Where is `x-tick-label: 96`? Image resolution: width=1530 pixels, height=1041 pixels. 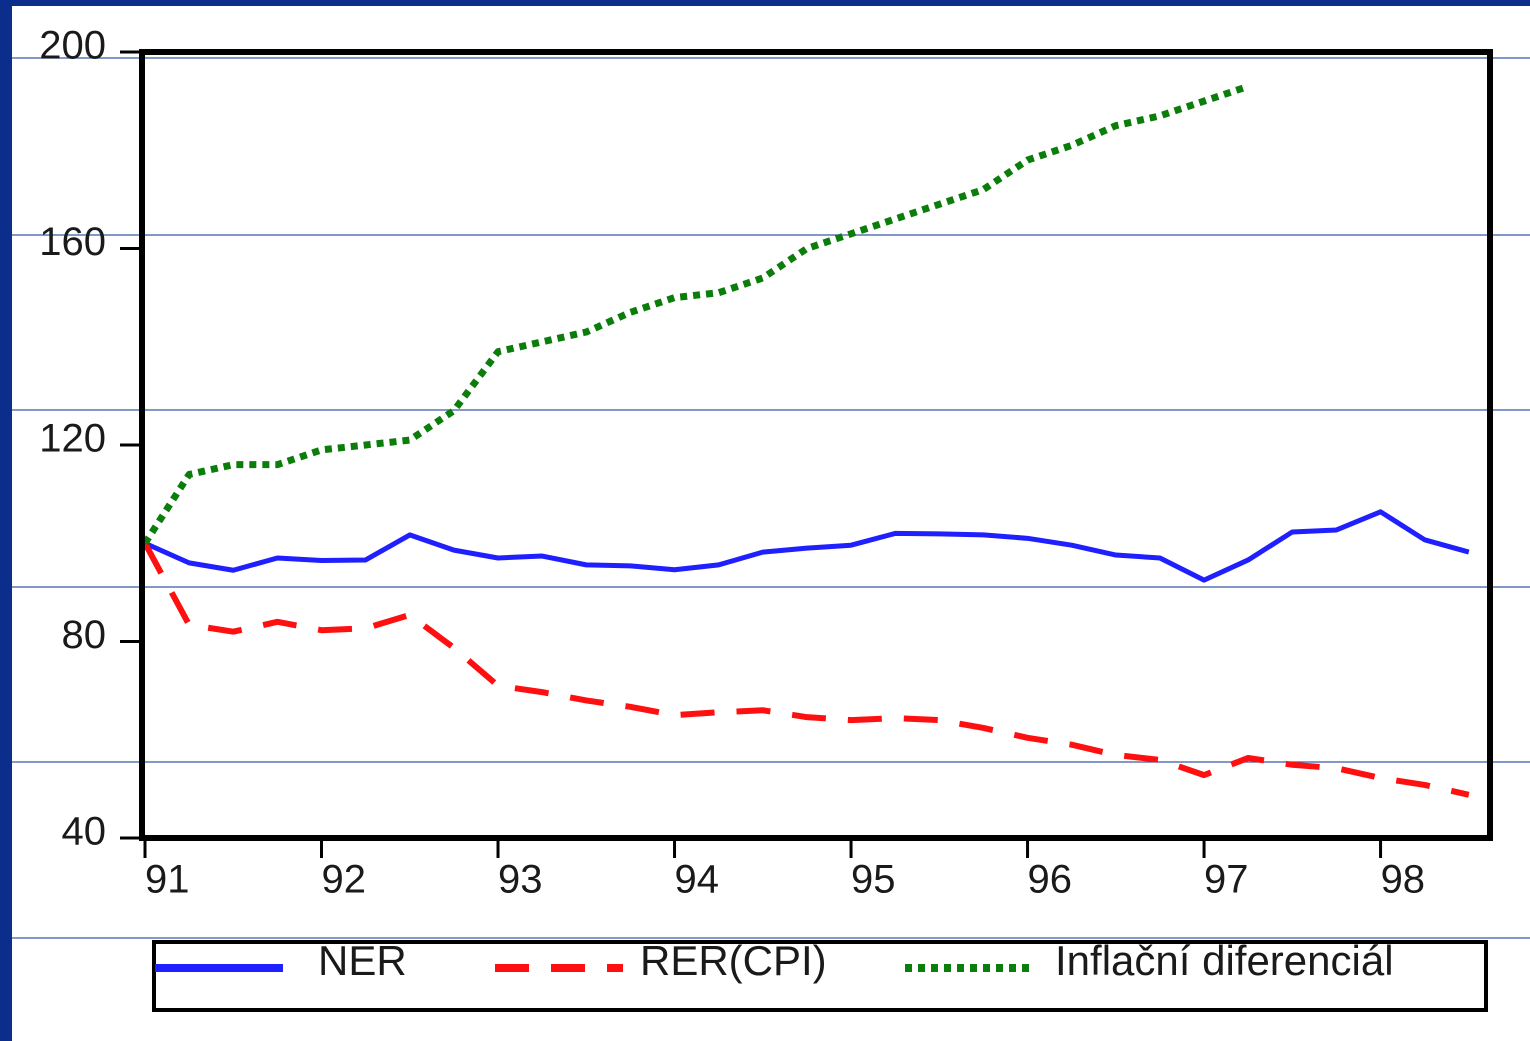
x-tick-label: 96 is located at coordinates (1050, 880).